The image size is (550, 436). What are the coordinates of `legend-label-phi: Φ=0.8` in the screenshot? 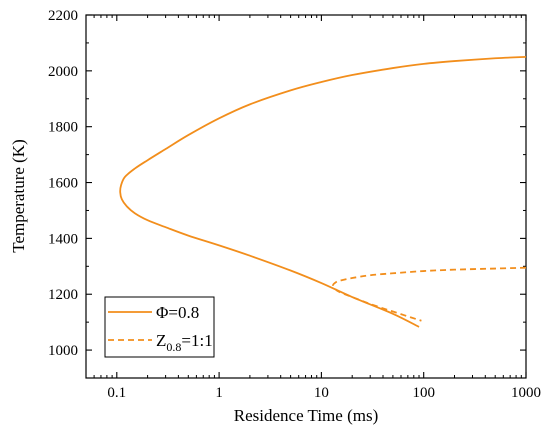 It's located at (177, 312).